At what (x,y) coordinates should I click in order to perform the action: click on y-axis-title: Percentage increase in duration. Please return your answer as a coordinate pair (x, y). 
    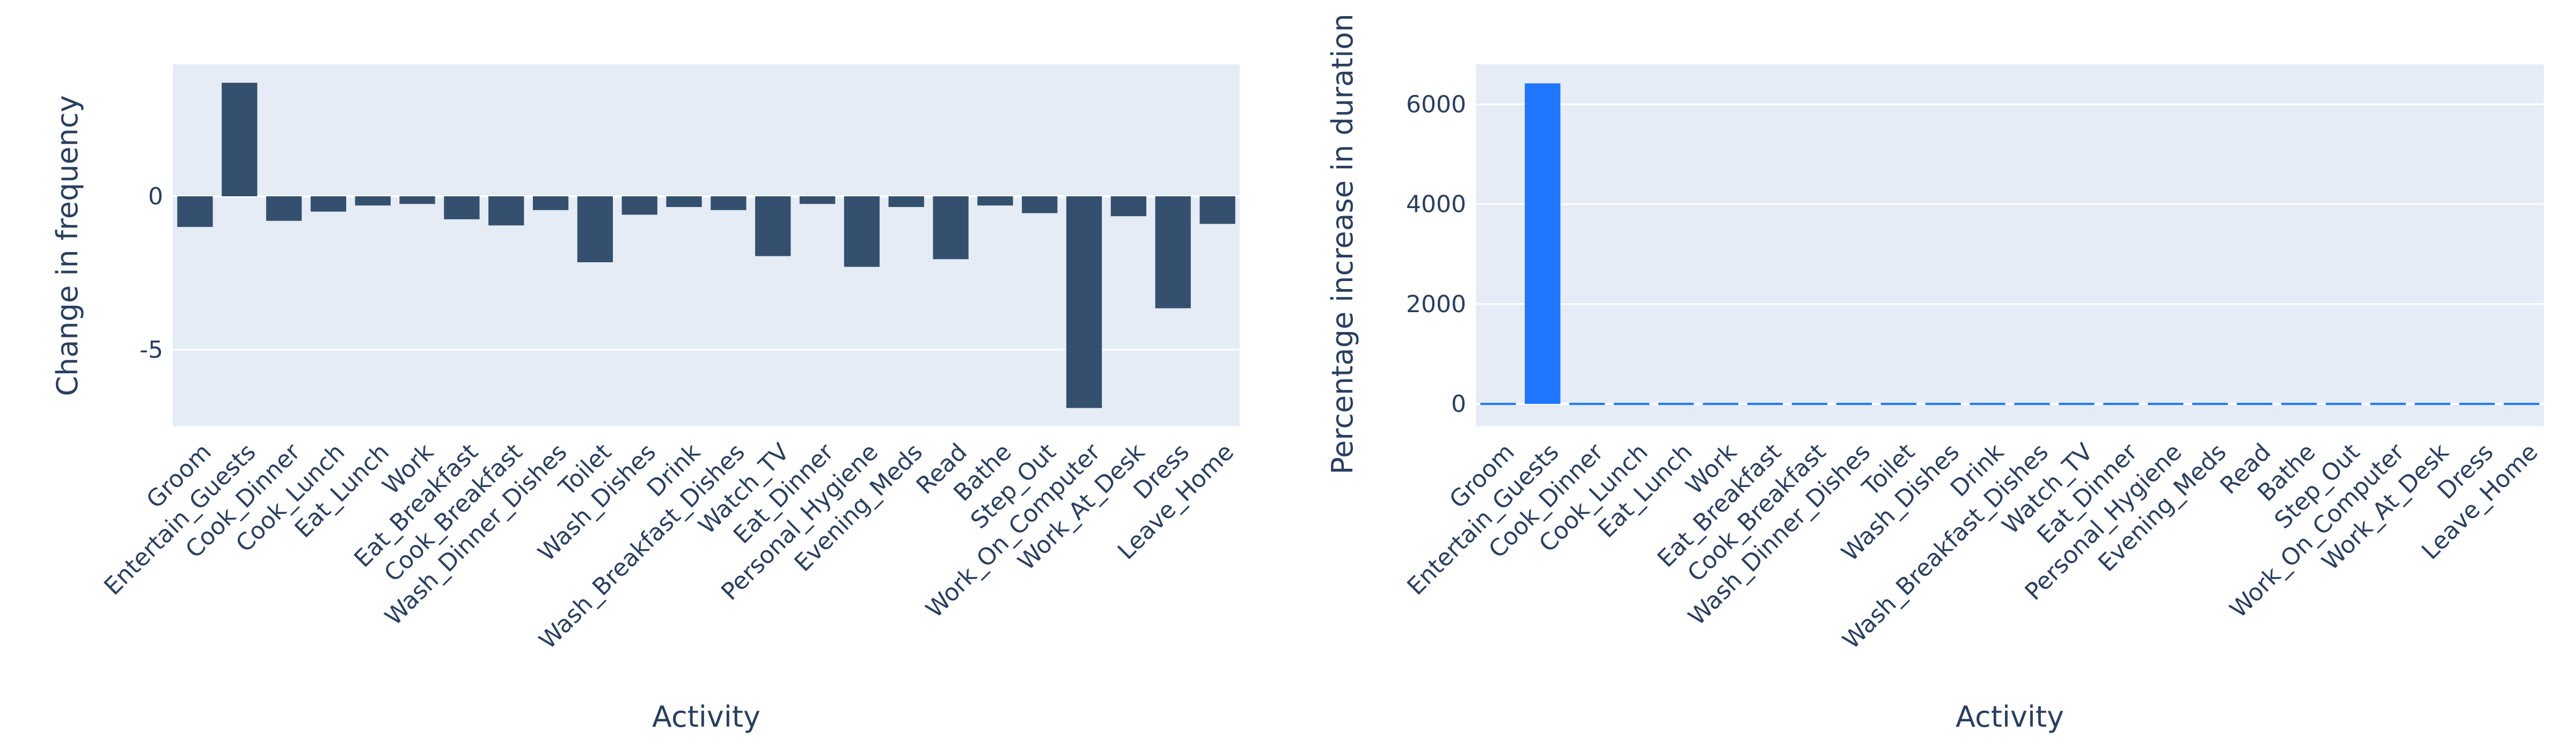
    Looking at the image, I should click on (1342, 243).